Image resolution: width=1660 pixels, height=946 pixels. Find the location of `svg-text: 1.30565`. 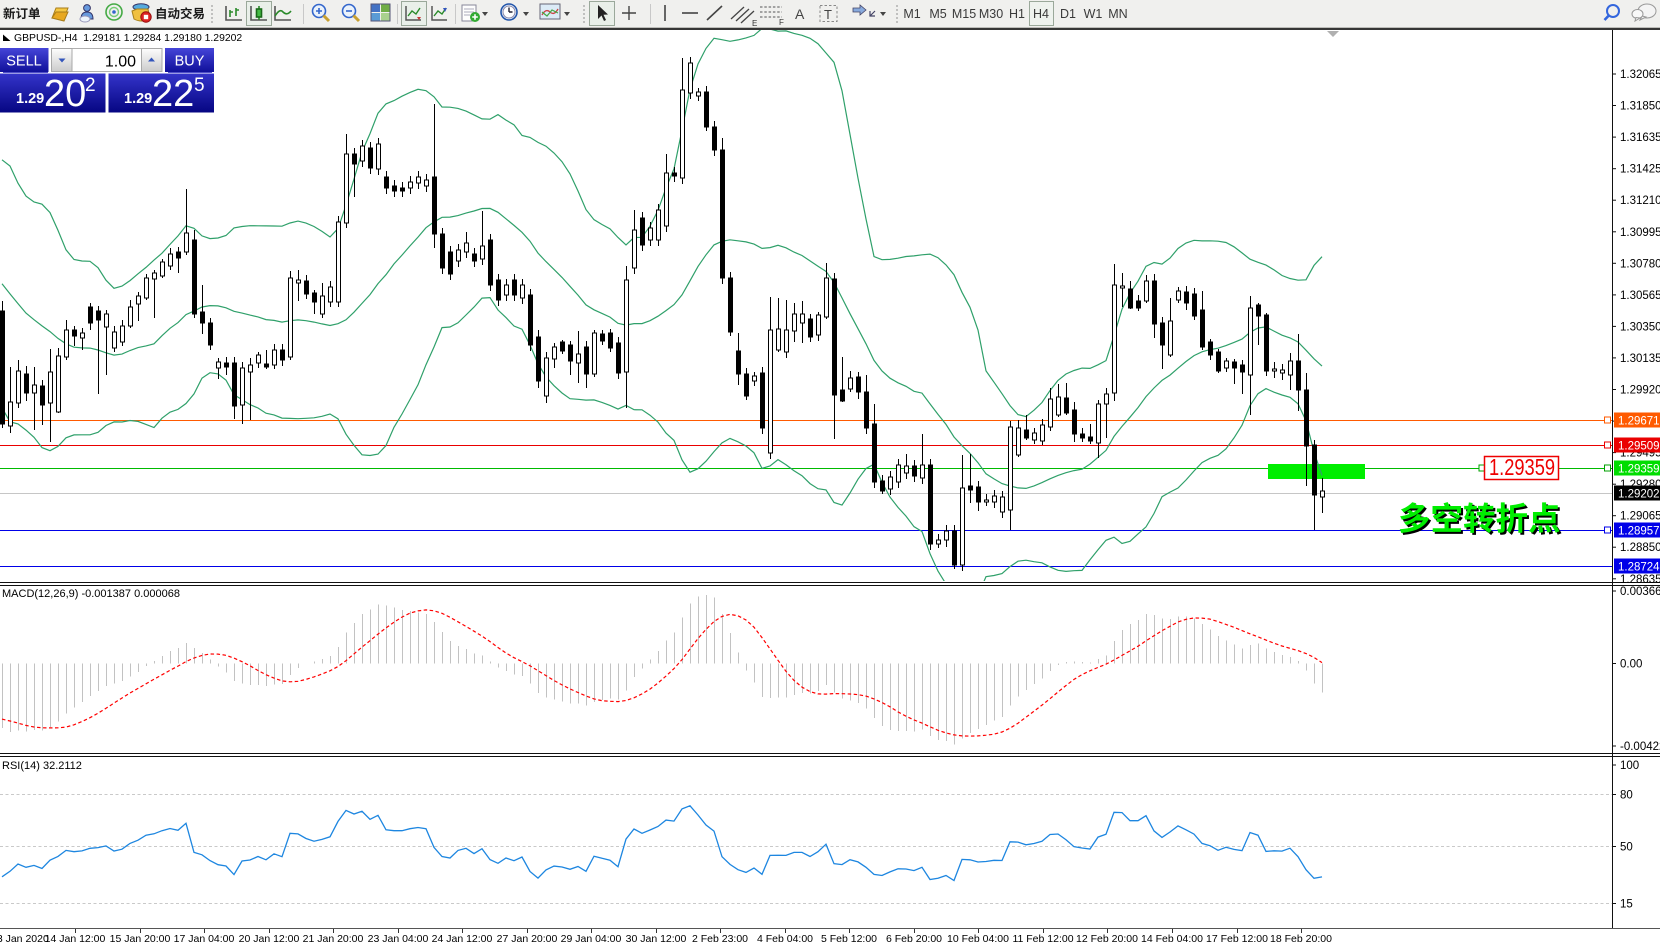

svg-text: 1.30565 is located at coordinates (1640, 296).